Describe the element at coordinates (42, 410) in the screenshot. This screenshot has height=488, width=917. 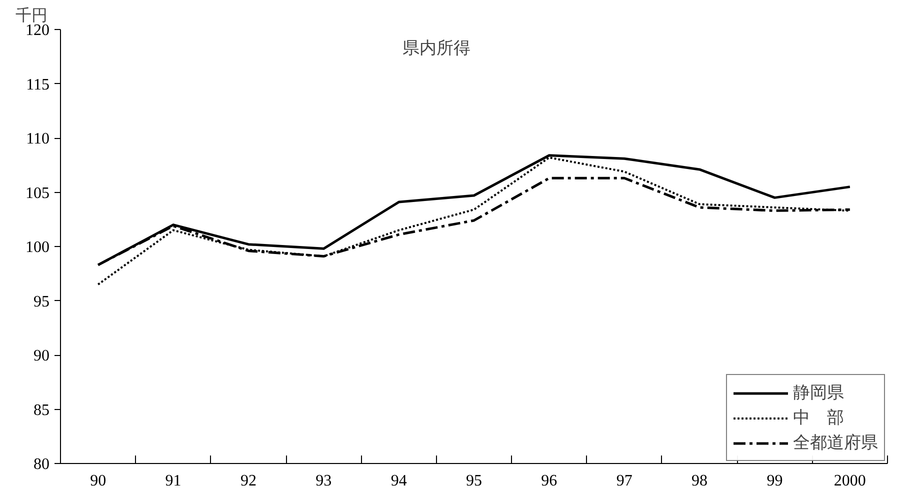
I see `y-tick-label: 85` at that location.